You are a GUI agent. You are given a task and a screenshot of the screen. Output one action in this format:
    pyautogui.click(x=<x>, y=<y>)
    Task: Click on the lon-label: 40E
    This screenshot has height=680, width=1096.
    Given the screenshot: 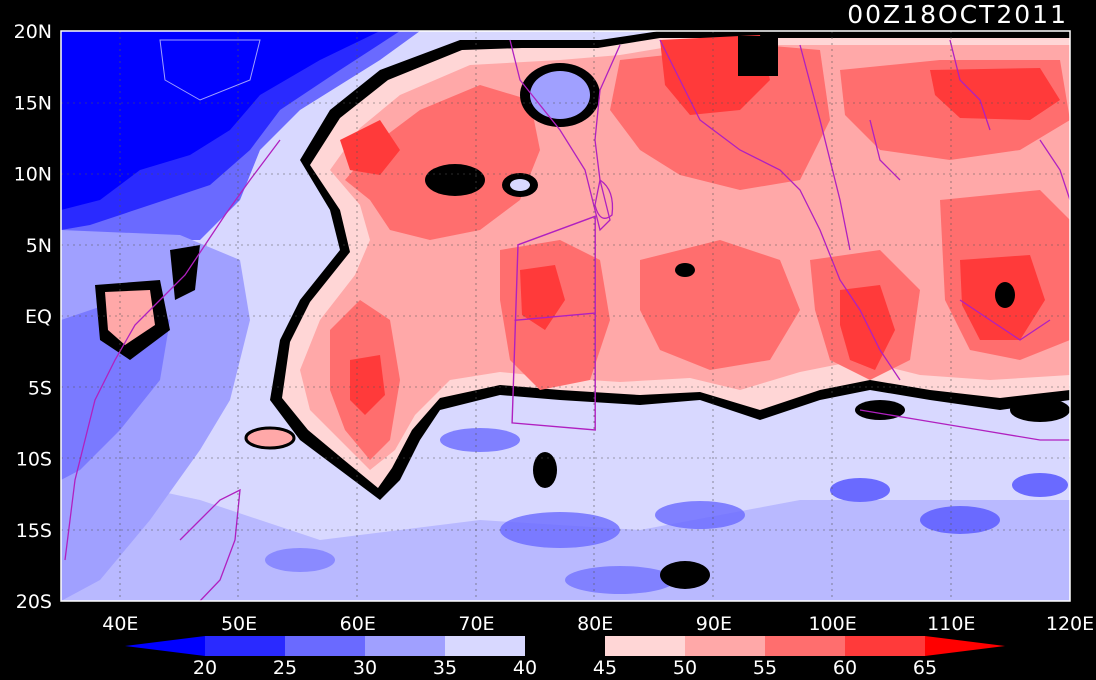 What is the action you would take?
    pyautogui.click(x=120, y=624)
    